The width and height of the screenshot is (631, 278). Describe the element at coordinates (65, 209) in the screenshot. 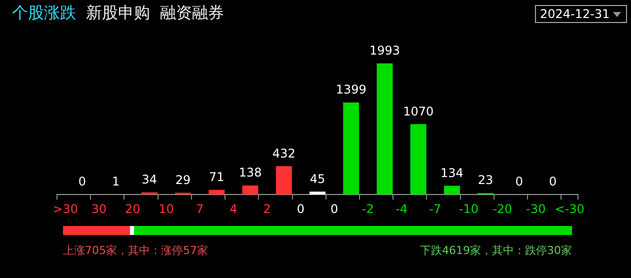

I see `x-tick-label: >30` at that location.